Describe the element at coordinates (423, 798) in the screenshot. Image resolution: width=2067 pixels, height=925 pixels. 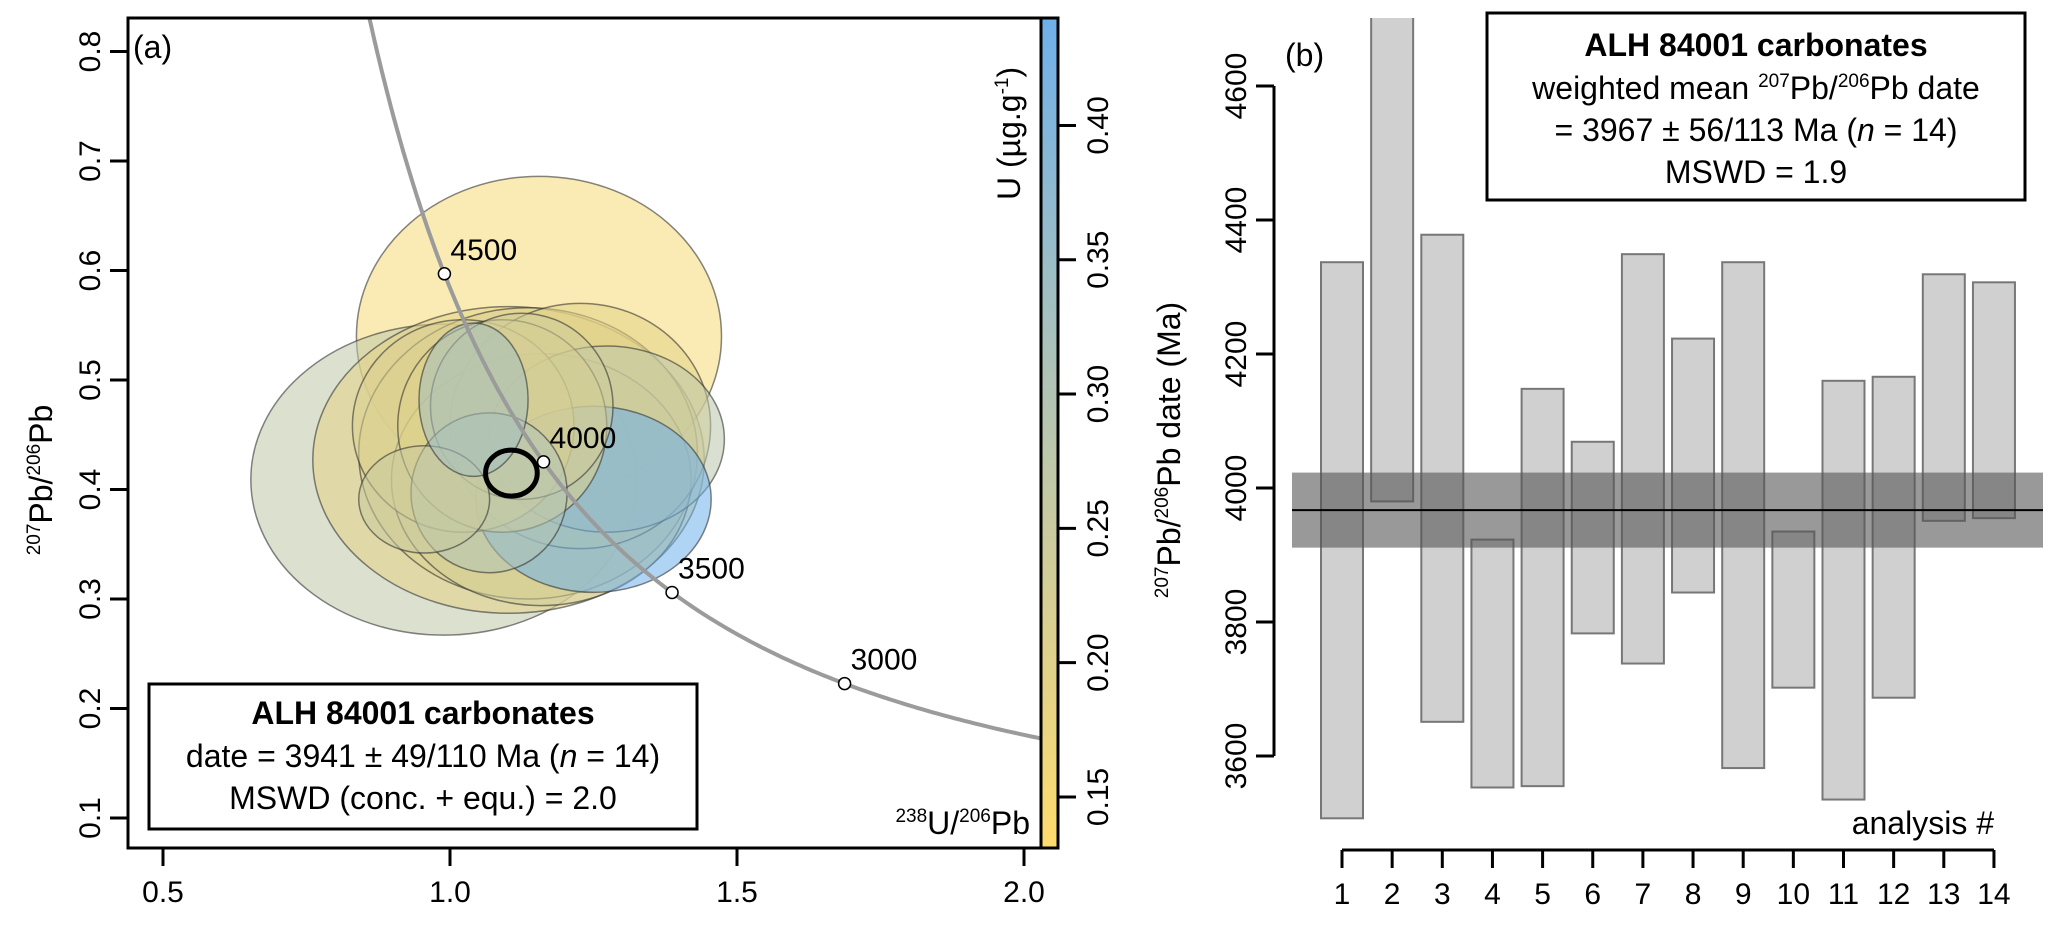
I see `legend-a-mswd: MSWD (conc. + equ.) = 2.0` at that location.